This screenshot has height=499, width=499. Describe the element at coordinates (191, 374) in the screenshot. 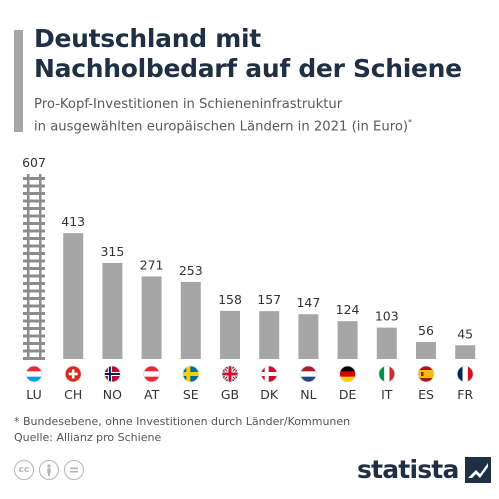

I see `flag-sweden-icon` at that location.